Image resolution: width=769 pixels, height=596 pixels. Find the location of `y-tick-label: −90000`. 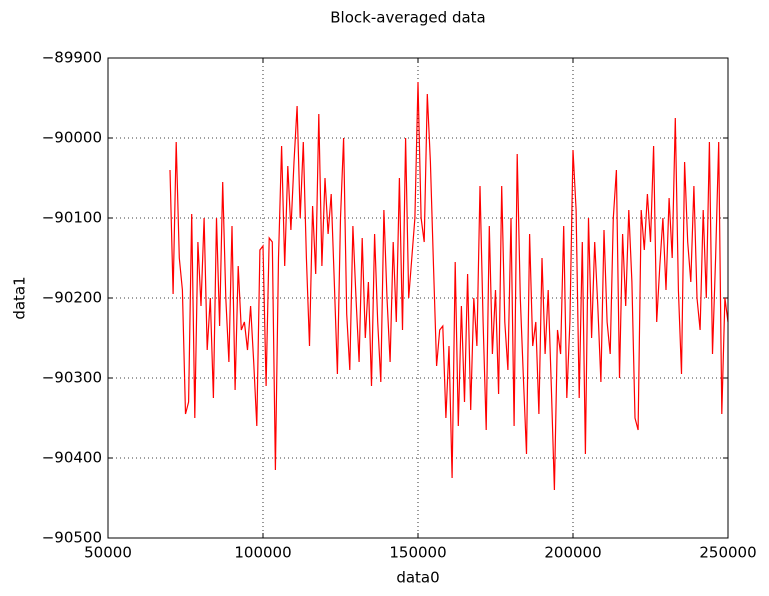

y-tick-label: −90000 is located at coordinates (72, 138).